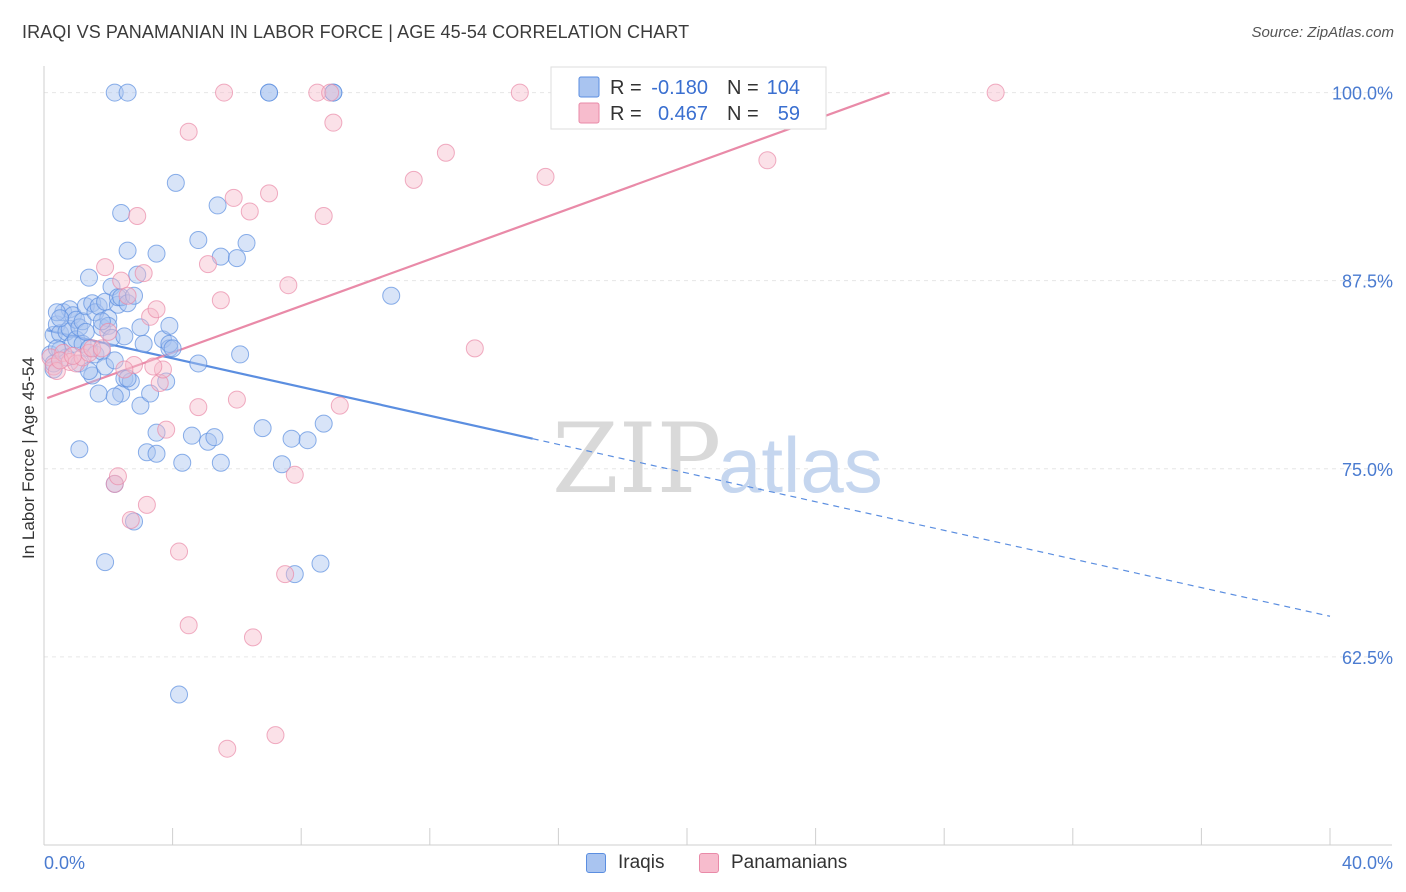 This screenshot has height=892, width=1406. Describe the element at coordinates (789, 114) in the screenshot. I see `legend-n-value-panamanians: 59` at that location.